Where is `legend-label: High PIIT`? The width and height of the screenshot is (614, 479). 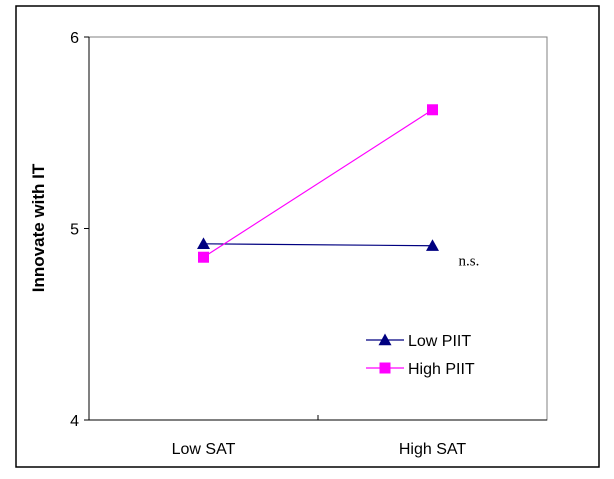
legend-label: High PIIT is located at coordinates (441, 369).